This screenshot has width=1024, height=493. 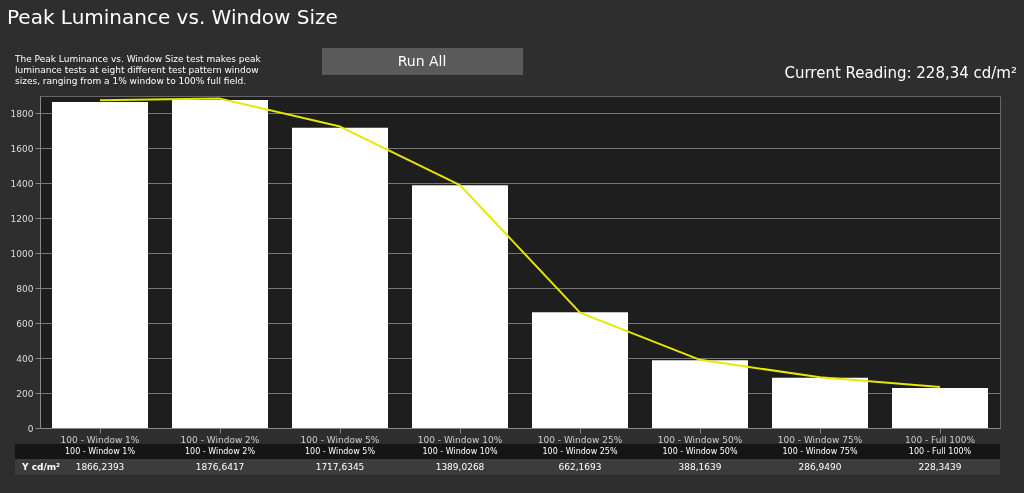 What do you see at coordinates (700, 439) in the screenshot?
I see `x-tick-label: 100 - Window 50%` at bounding box center [700, 439].